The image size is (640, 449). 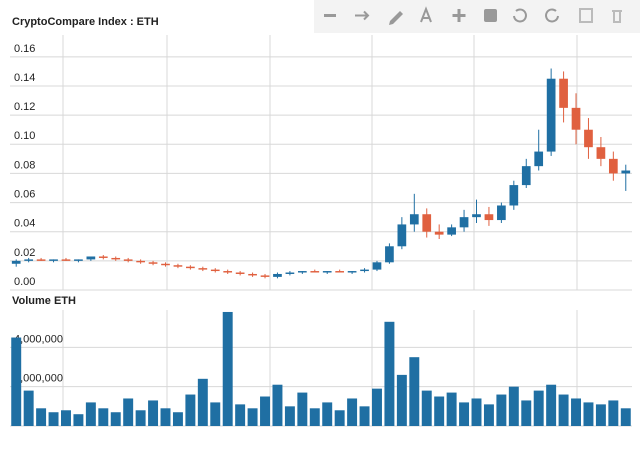 What do you see at coordinates (477, 16) in the screenshot?
I see `toolbar` at bounding box center [477, 16].